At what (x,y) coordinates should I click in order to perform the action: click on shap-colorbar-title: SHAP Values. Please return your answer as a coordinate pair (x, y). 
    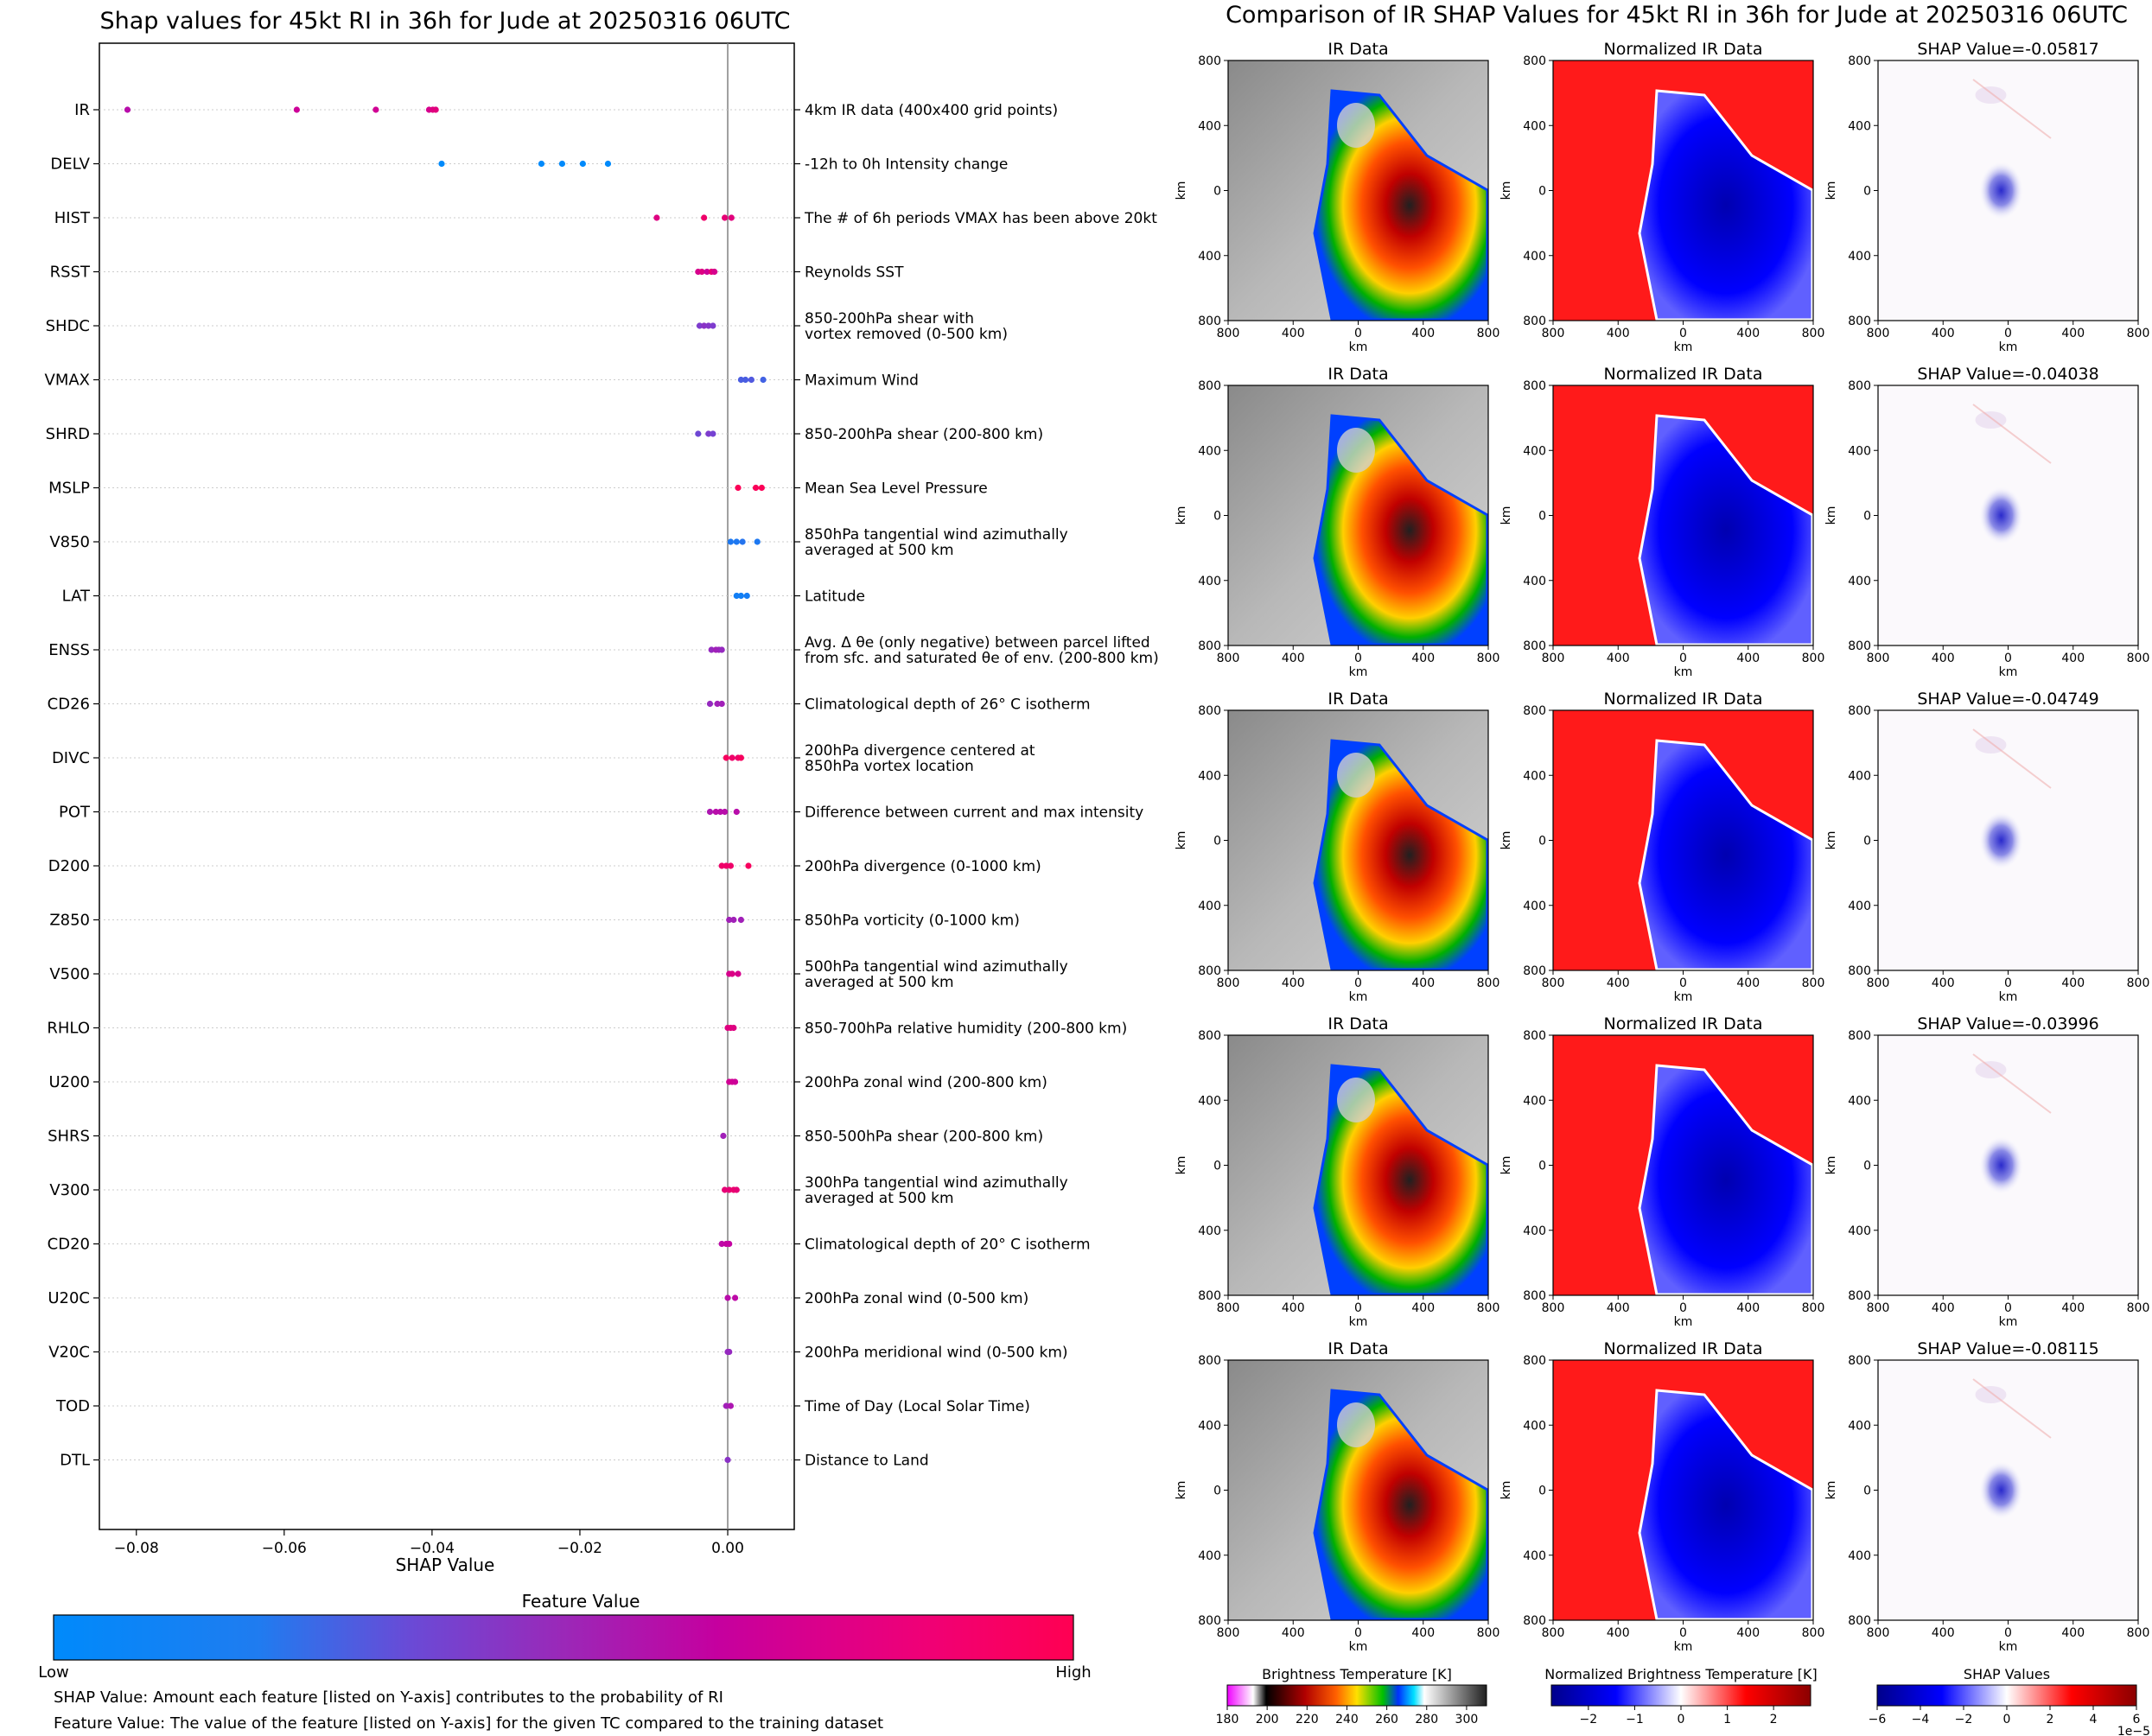
    Looking at the image, I should click on (2007, 1674).